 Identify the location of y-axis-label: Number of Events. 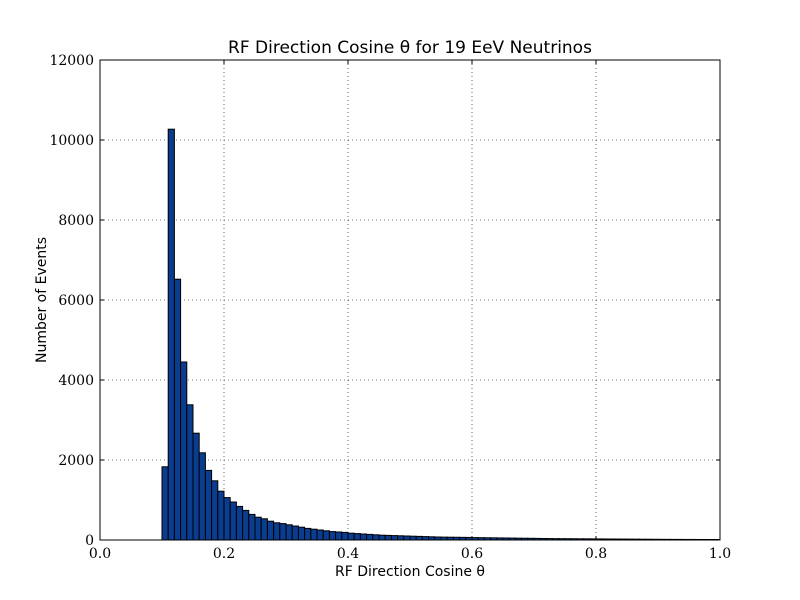
(42, 300).